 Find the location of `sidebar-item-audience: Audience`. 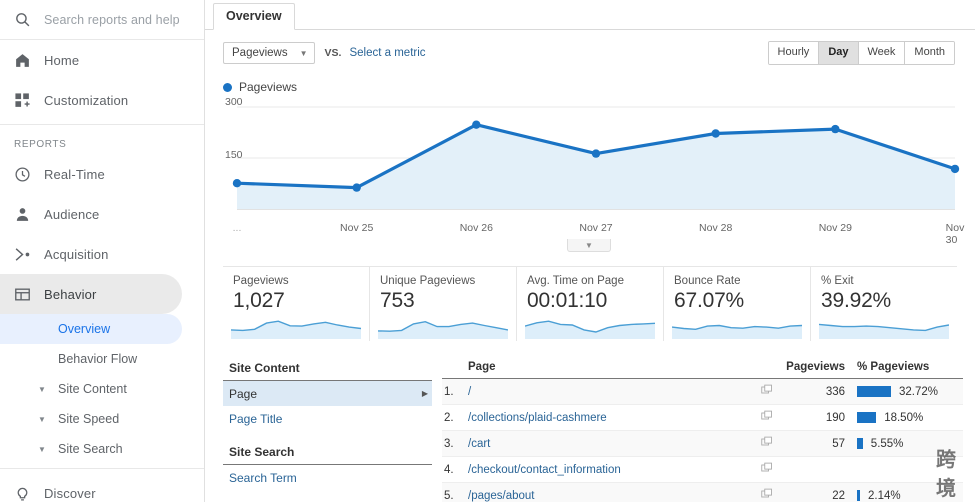

sidebar-item-audience: Audience is located at coordinates (91, 214).